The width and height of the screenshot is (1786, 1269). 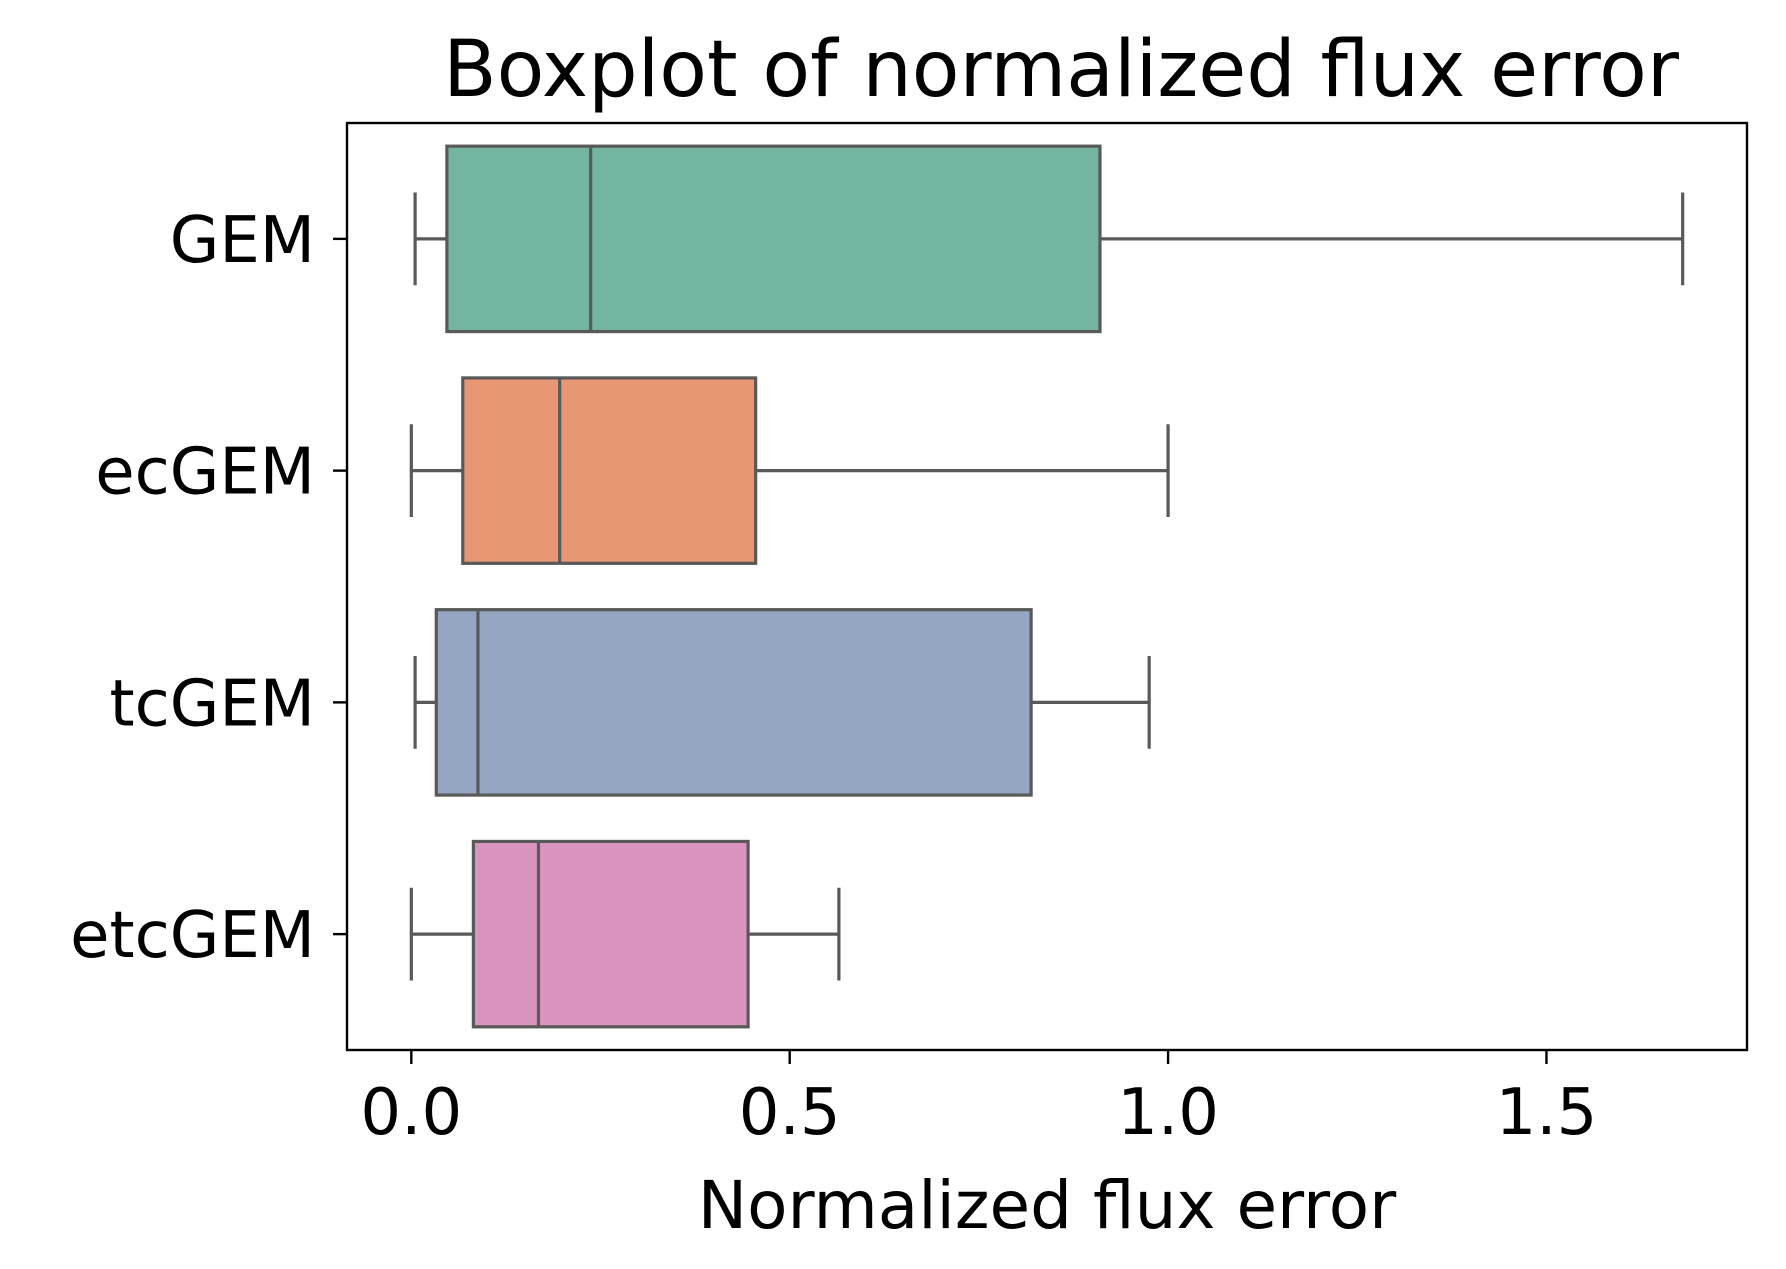 I want to click on y-tick-label: ecGEM, so click(x=205, y=473).